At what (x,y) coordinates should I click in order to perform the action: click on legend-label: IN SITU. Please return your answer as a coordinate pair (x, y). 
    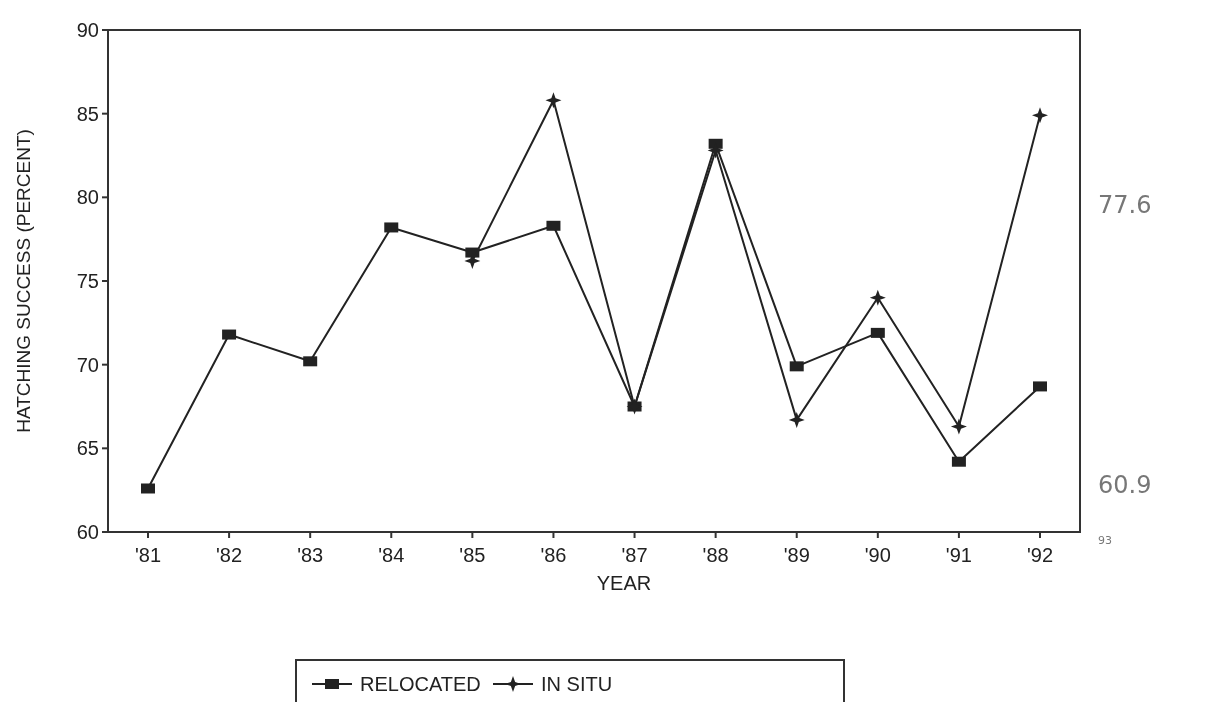
    Looking at the image, I should click on (577, 684).